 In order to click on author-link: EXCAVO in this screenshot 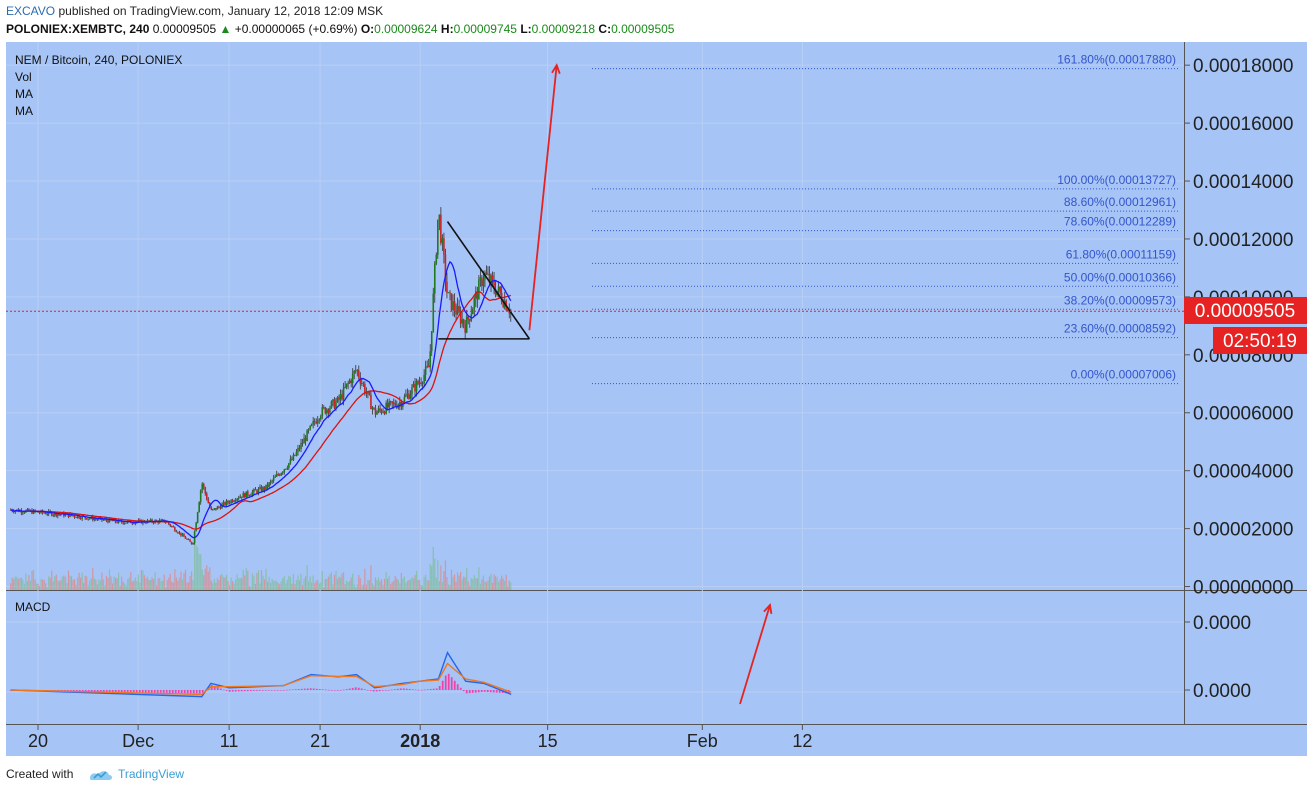, I will do `click(31, 11)`.